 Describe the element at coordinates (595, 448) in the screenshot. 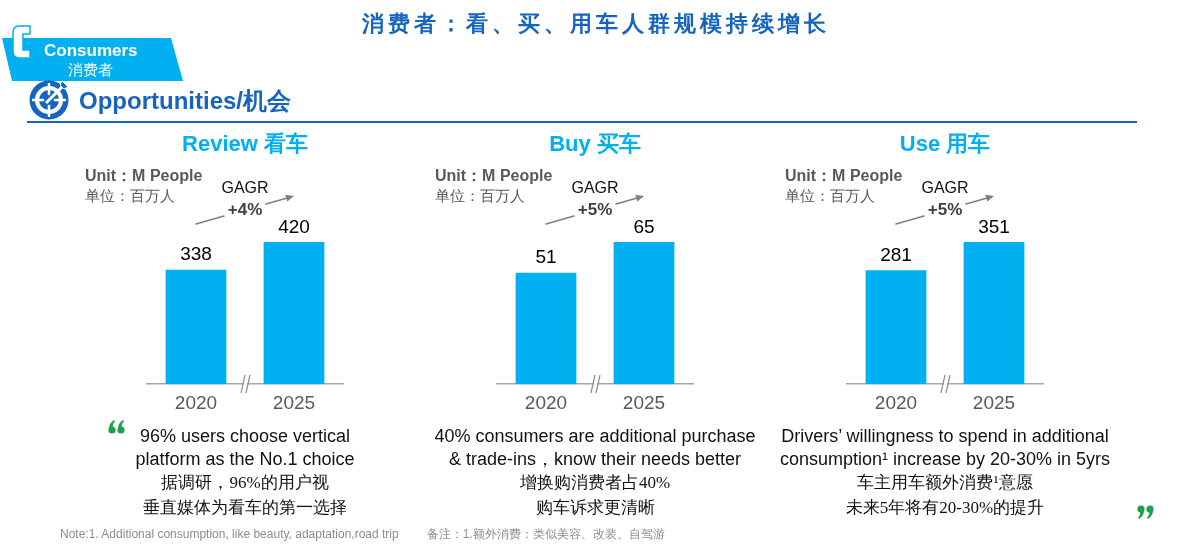

I see `text: 40% consumers are additional purchase & trade-ins，know their needs better` at that location.